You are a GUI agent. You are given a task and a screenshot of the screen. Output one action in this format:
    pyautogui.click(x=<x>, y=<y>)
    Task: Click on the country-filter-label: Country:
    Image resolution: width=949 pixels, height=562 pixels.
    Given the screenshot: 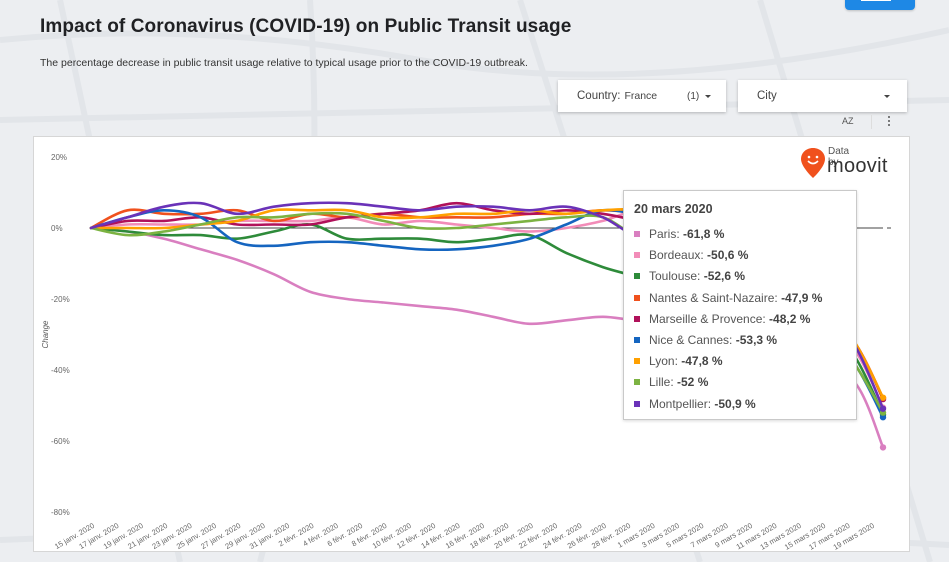 What is the action you would take?
    pyautogui.click(x=599, y=96)
    